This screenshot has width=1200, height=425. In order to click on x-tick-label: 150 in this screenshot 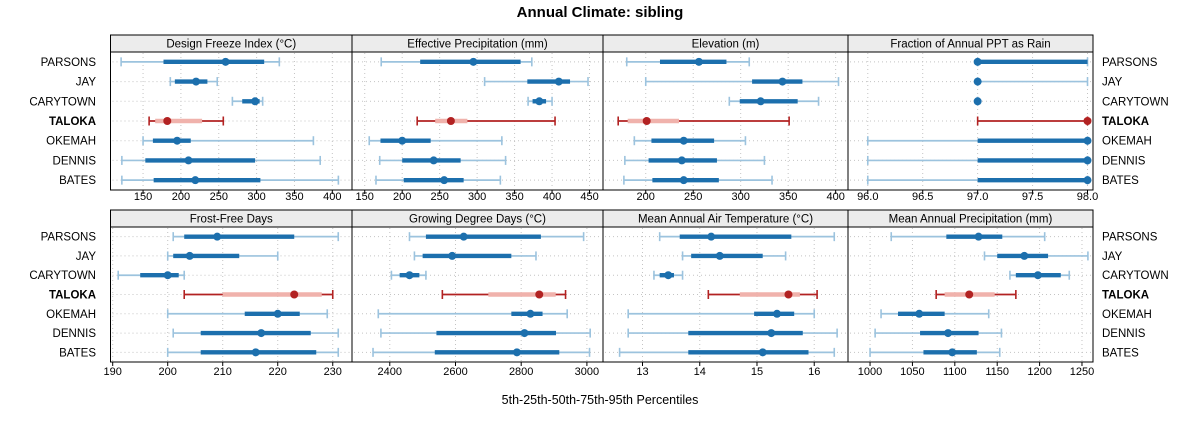, I will do `click(143, 197)`.